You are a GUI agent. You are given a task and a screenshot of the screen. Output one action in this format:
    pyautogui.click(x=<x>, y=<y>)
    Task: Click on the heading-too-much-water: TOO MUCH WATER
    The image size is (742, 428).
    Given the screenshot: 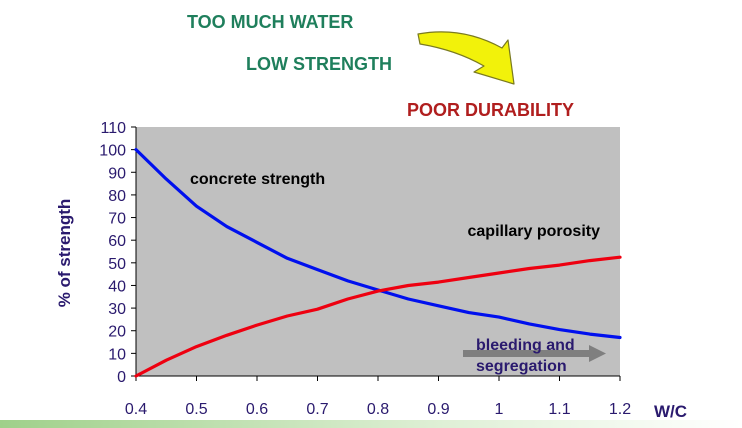 What is the action you would take?
    pyautogui.click(x=270, y=22)
    